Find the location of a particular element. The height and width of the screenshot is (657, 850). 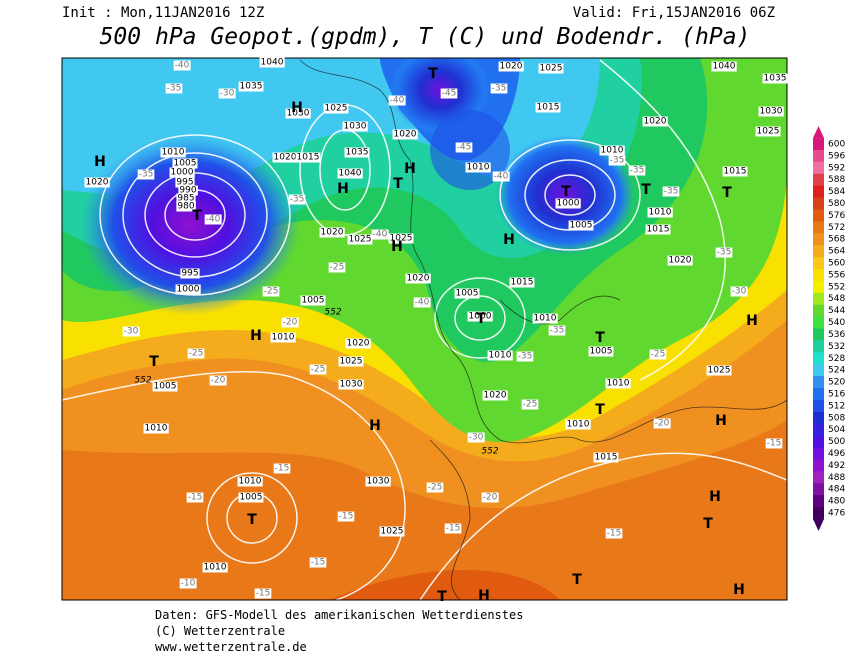

colorbar-label: 500 is located at coordinates (836, 442).